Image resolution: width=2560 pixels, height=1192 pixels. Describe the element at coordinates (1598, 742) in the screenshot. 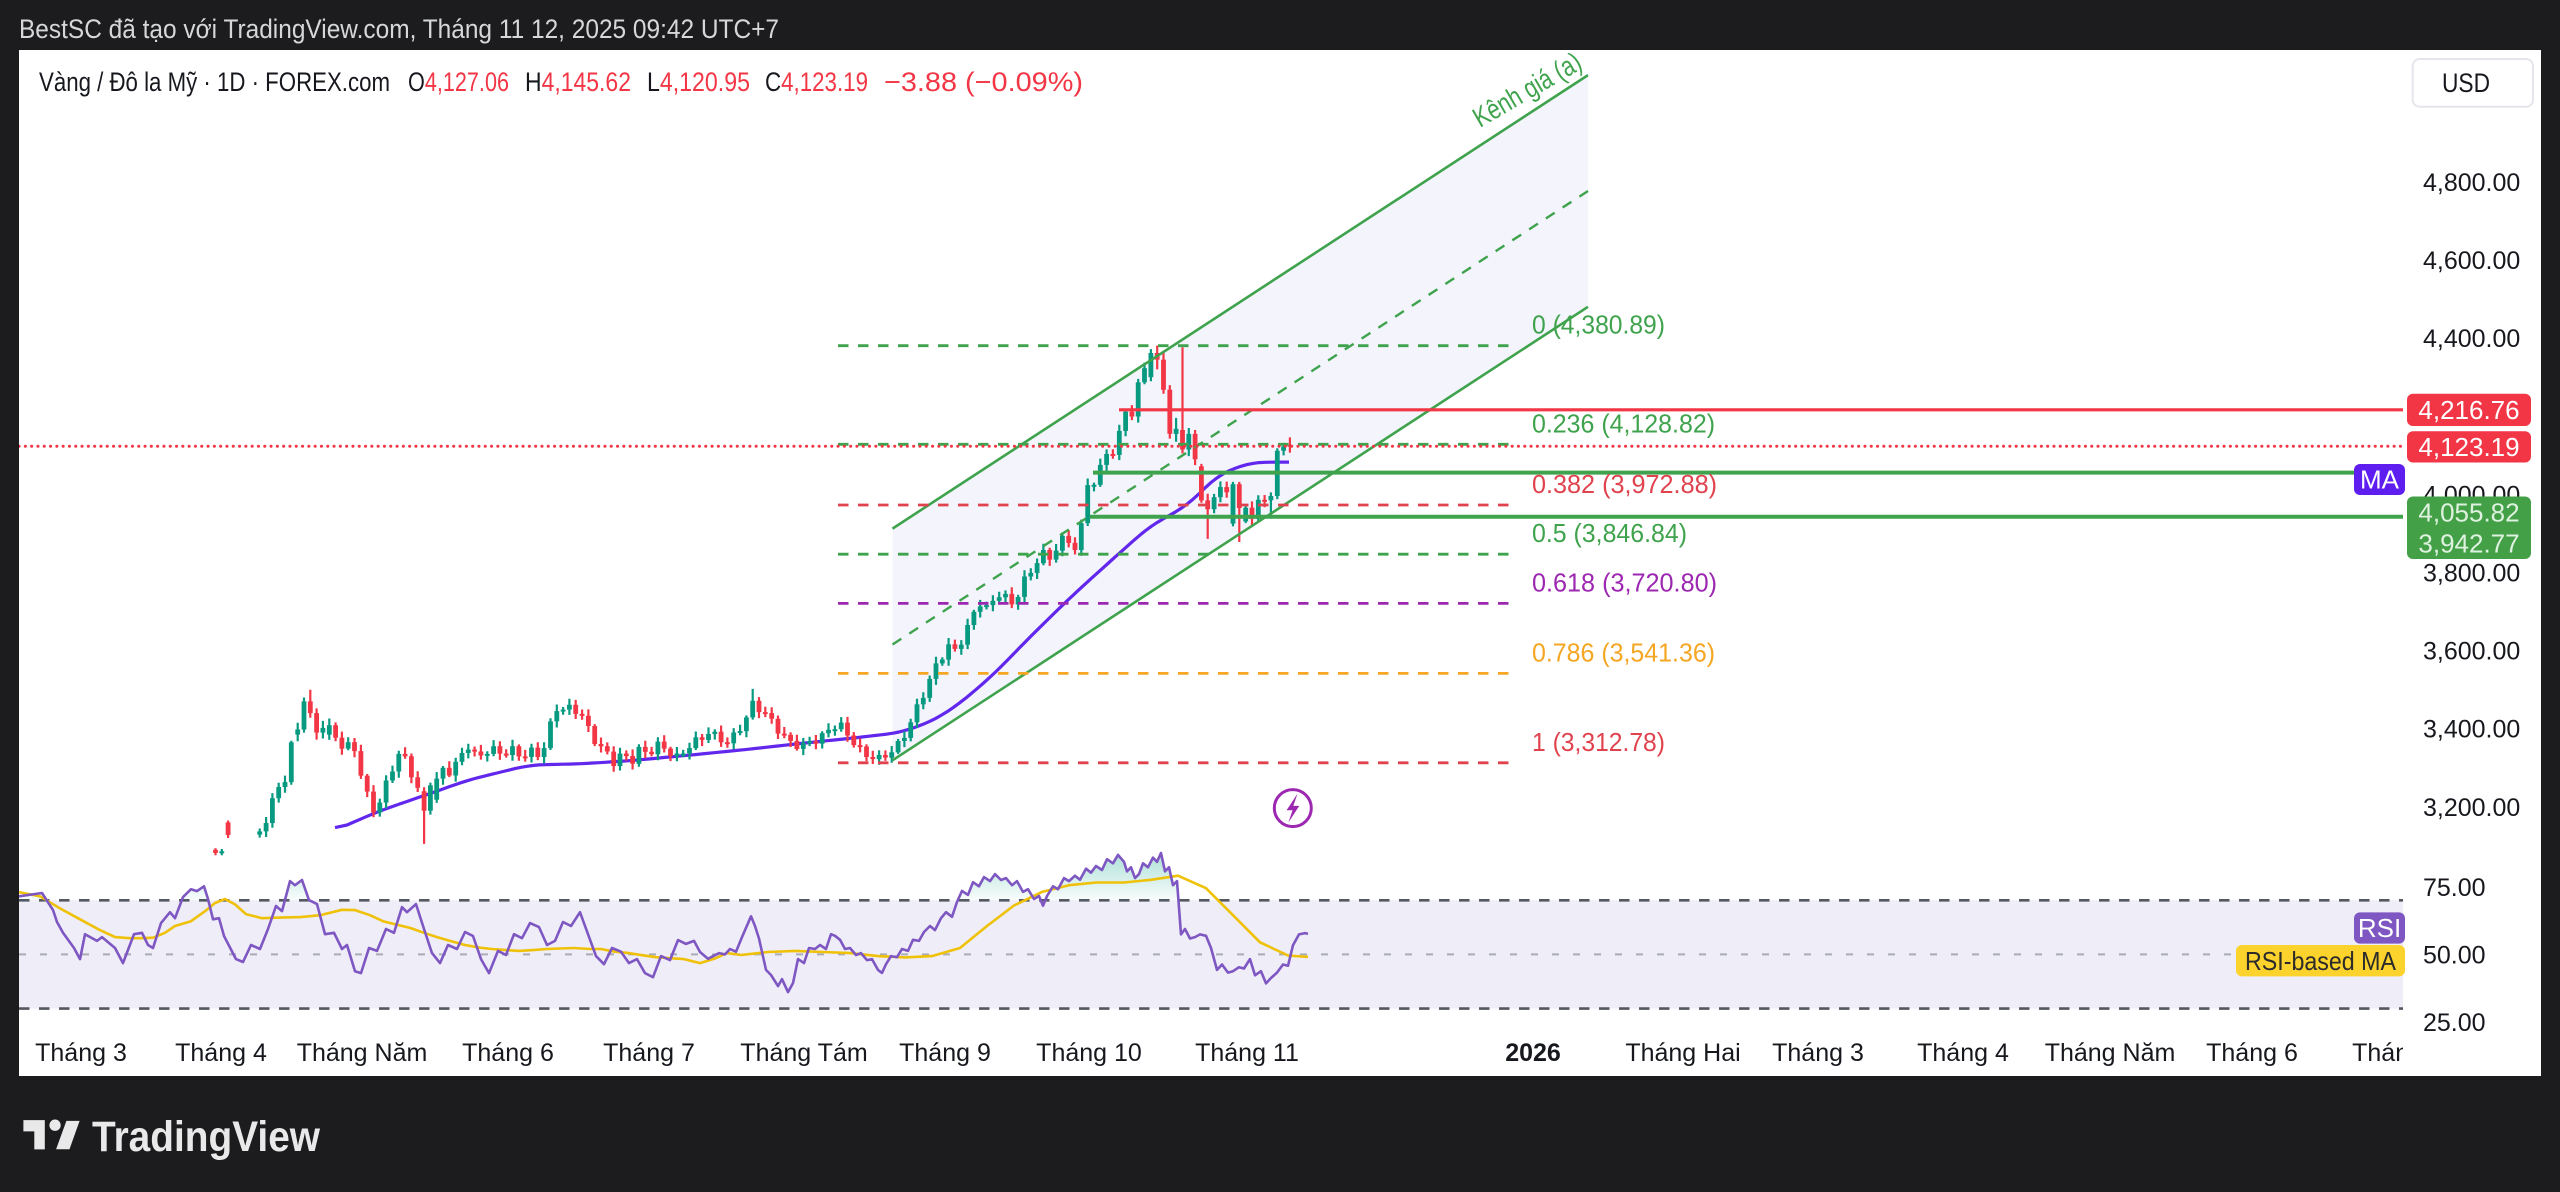

I see `svg-text: 1 (3,312.78)` at that location.